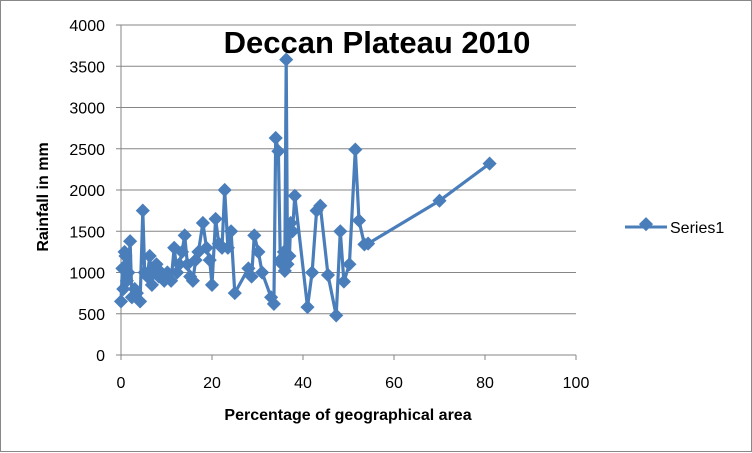 The image size is (752, 453). Describe the element at coordinates (87, 274) in the screenshot. I see `y-tick-label: 1000` at that location.